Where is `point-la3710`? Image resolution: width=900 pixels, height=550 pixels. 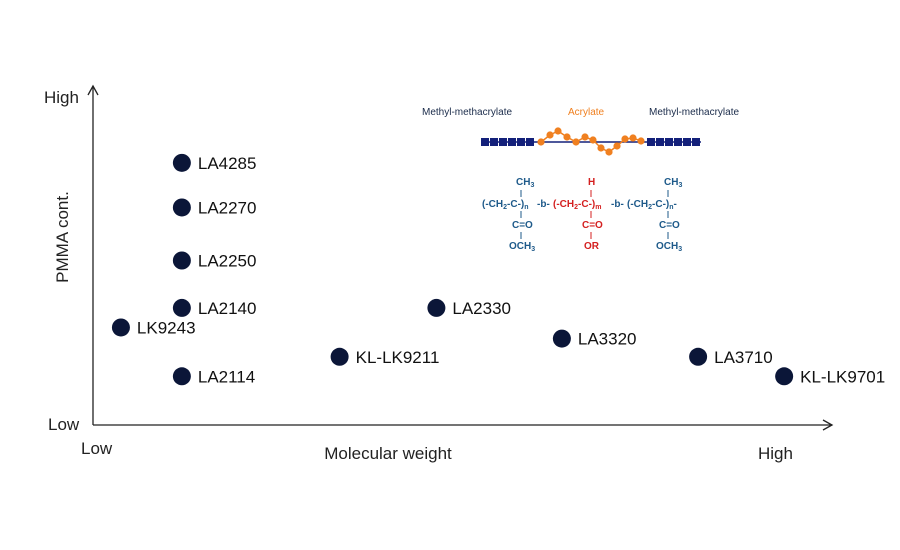
point-la3710 is located at coordinates (698, 356).